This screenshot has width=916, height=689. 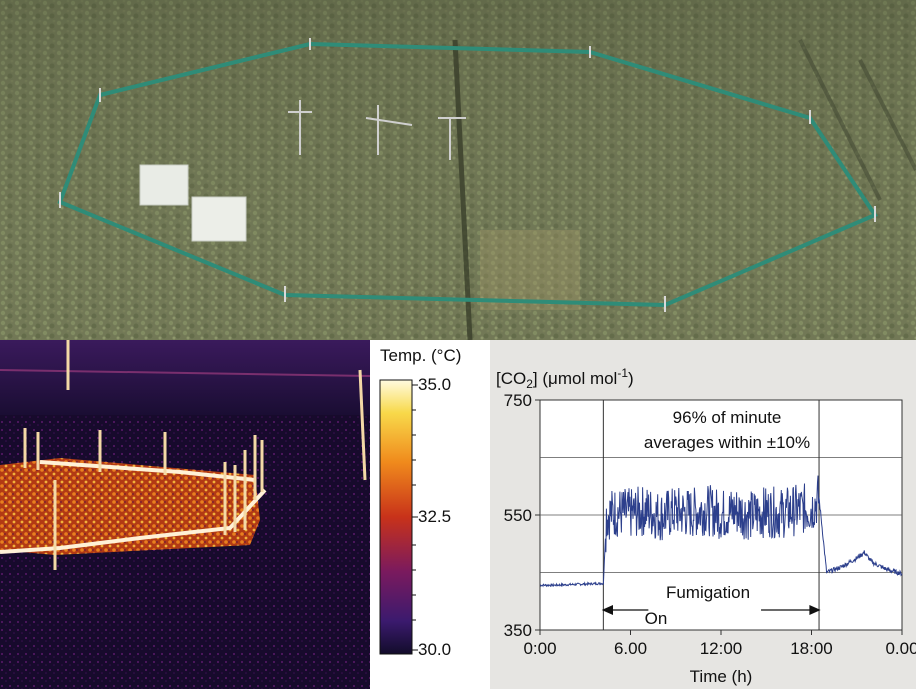 I want to click on y-axis-title-end: ), so click(x=631, y=378).